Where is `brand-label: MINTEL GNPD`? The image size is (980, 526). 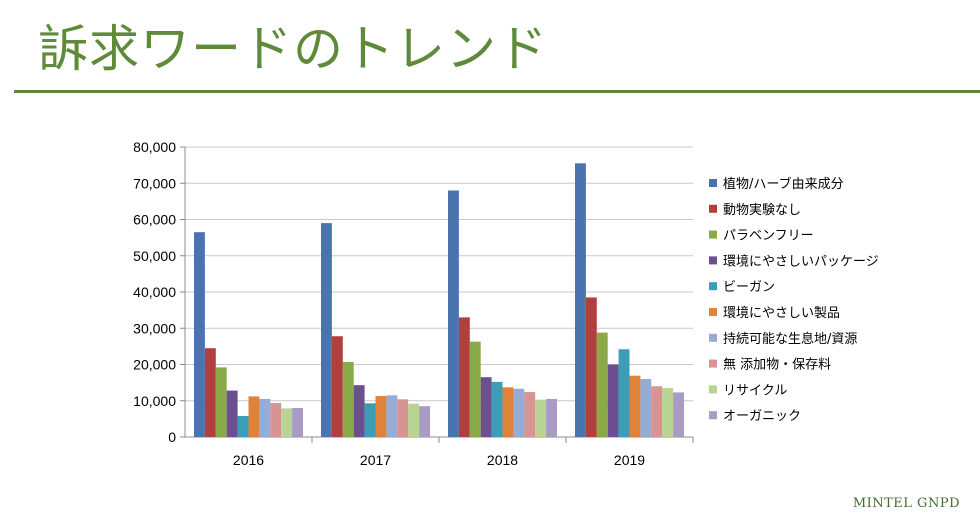 brand-label: MINTEL GNPD is located at coordinates (906, 503).